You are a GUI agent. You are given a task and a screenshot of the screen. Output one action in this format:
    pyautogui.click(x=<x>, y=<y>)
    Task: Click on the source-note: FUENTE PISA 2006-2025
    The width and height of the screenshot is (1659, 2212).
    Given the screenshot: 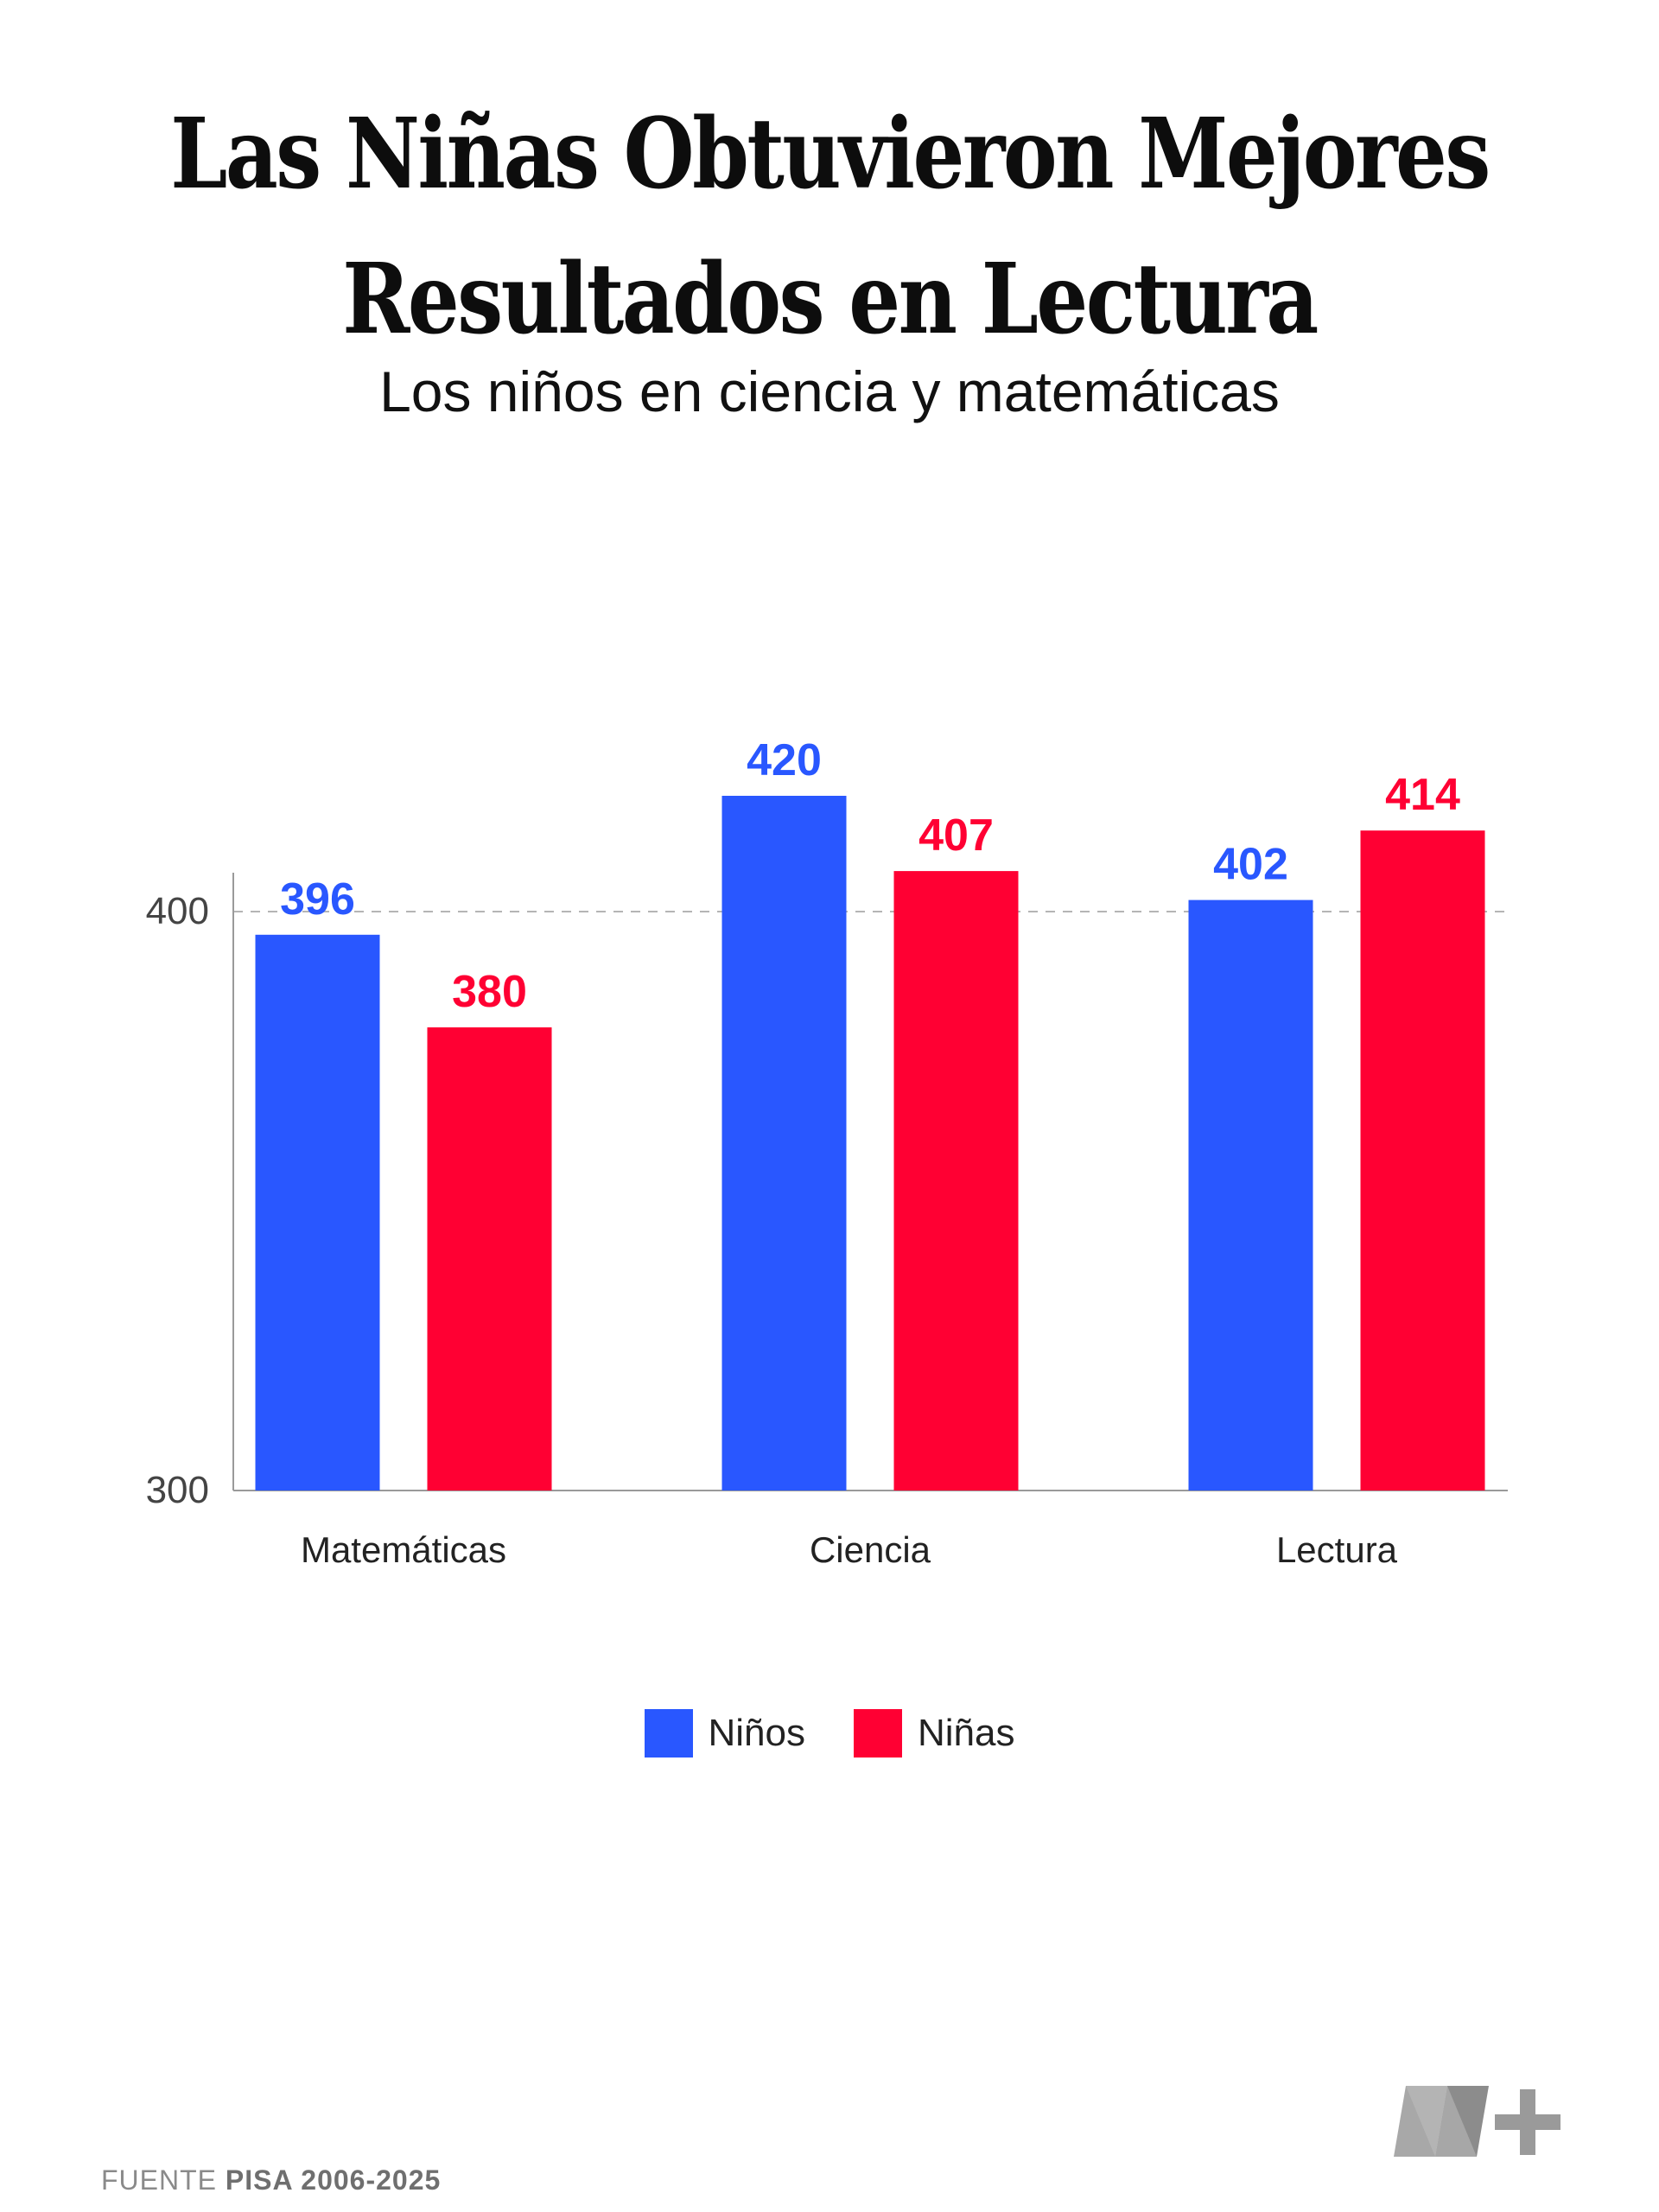 What is the action you would take?
    pyautogui.click(x=271, y=2180)
    